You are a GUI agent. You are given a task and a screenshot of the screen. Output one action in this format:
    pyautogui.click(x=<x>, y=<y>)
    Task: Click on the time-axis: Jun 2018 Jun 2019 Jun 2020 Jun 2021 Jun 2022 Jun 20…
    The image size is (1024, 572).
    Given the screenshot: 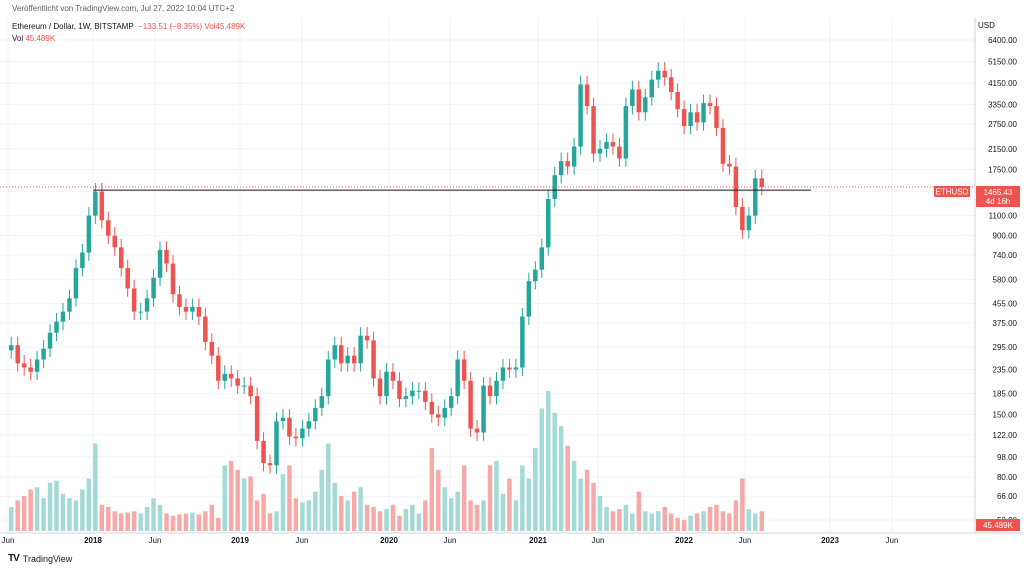 What is the action you would take?
    pyautogui.click(x=450, y=540)
    